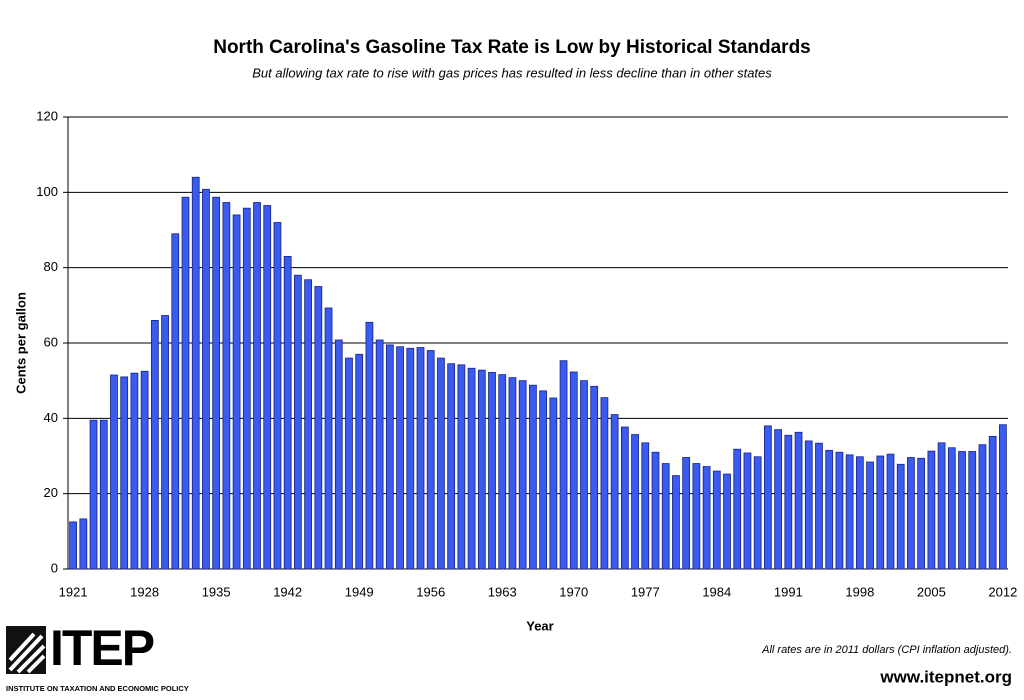 This screenshot has width=1024, height=700. I want to click on y-tick-label: 100, so click(47, 191).